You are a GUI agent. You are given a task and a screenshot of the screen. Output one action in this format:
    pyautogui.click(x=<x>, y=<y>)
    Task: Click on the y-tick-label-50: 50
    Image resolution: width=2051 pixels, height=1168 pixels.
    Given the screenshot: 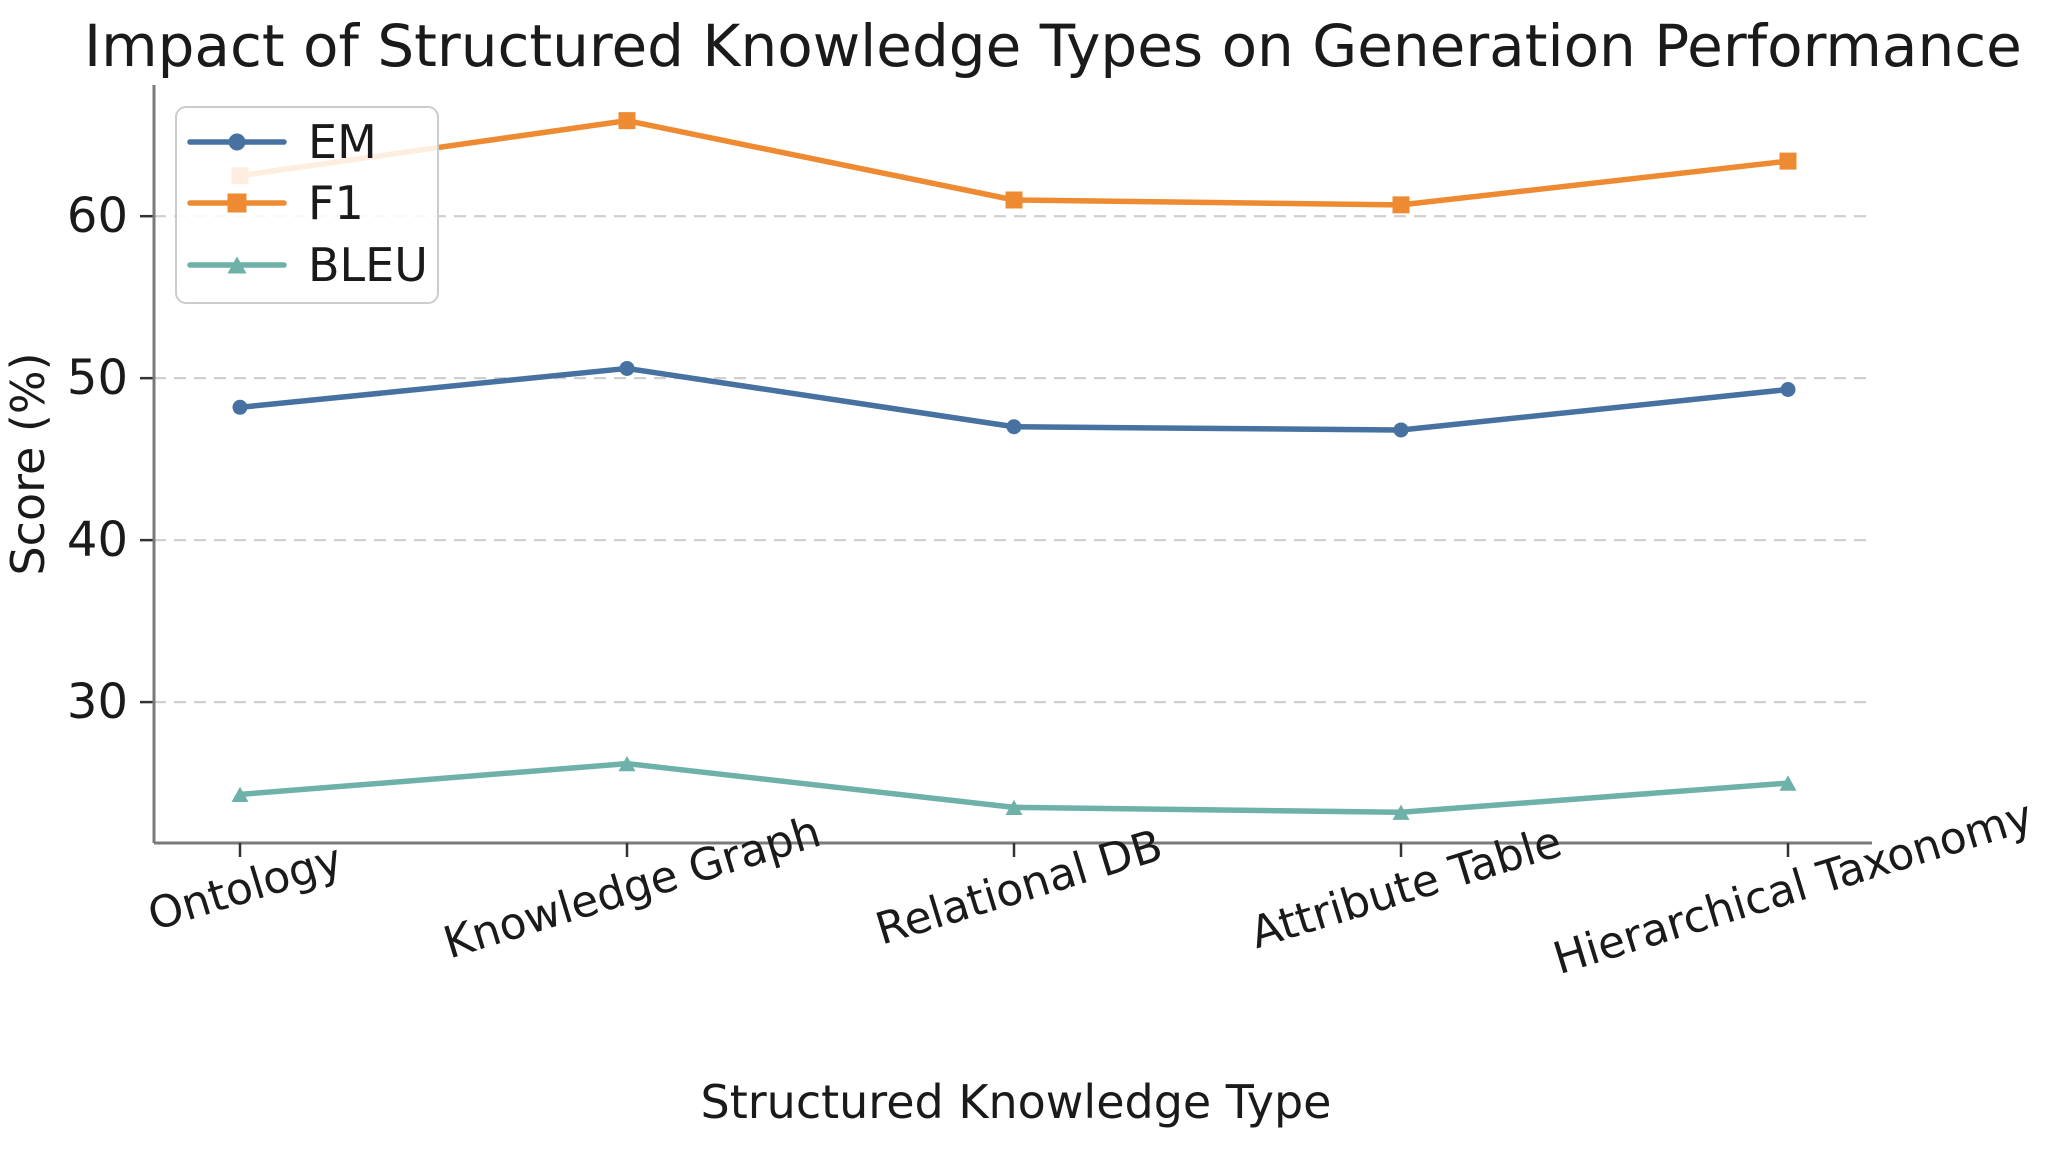 What is the action you would take?
    pyautogui.click(x=97, y=378)
    